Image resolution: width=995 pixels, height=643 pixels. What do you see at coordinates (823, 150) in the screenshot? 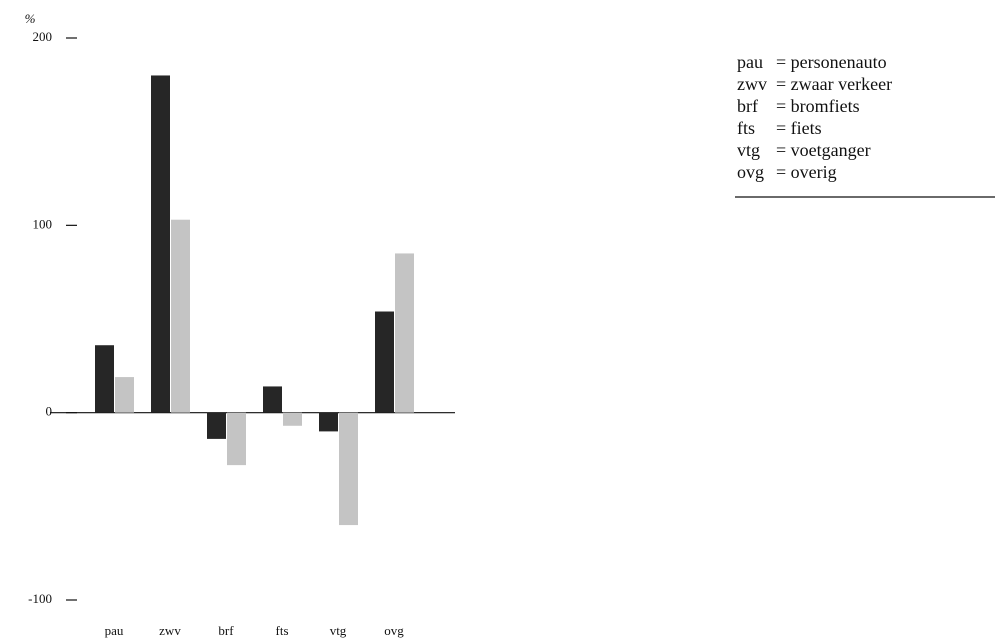
I see `key-text: = voetganger` at bounding box center [823, 150].